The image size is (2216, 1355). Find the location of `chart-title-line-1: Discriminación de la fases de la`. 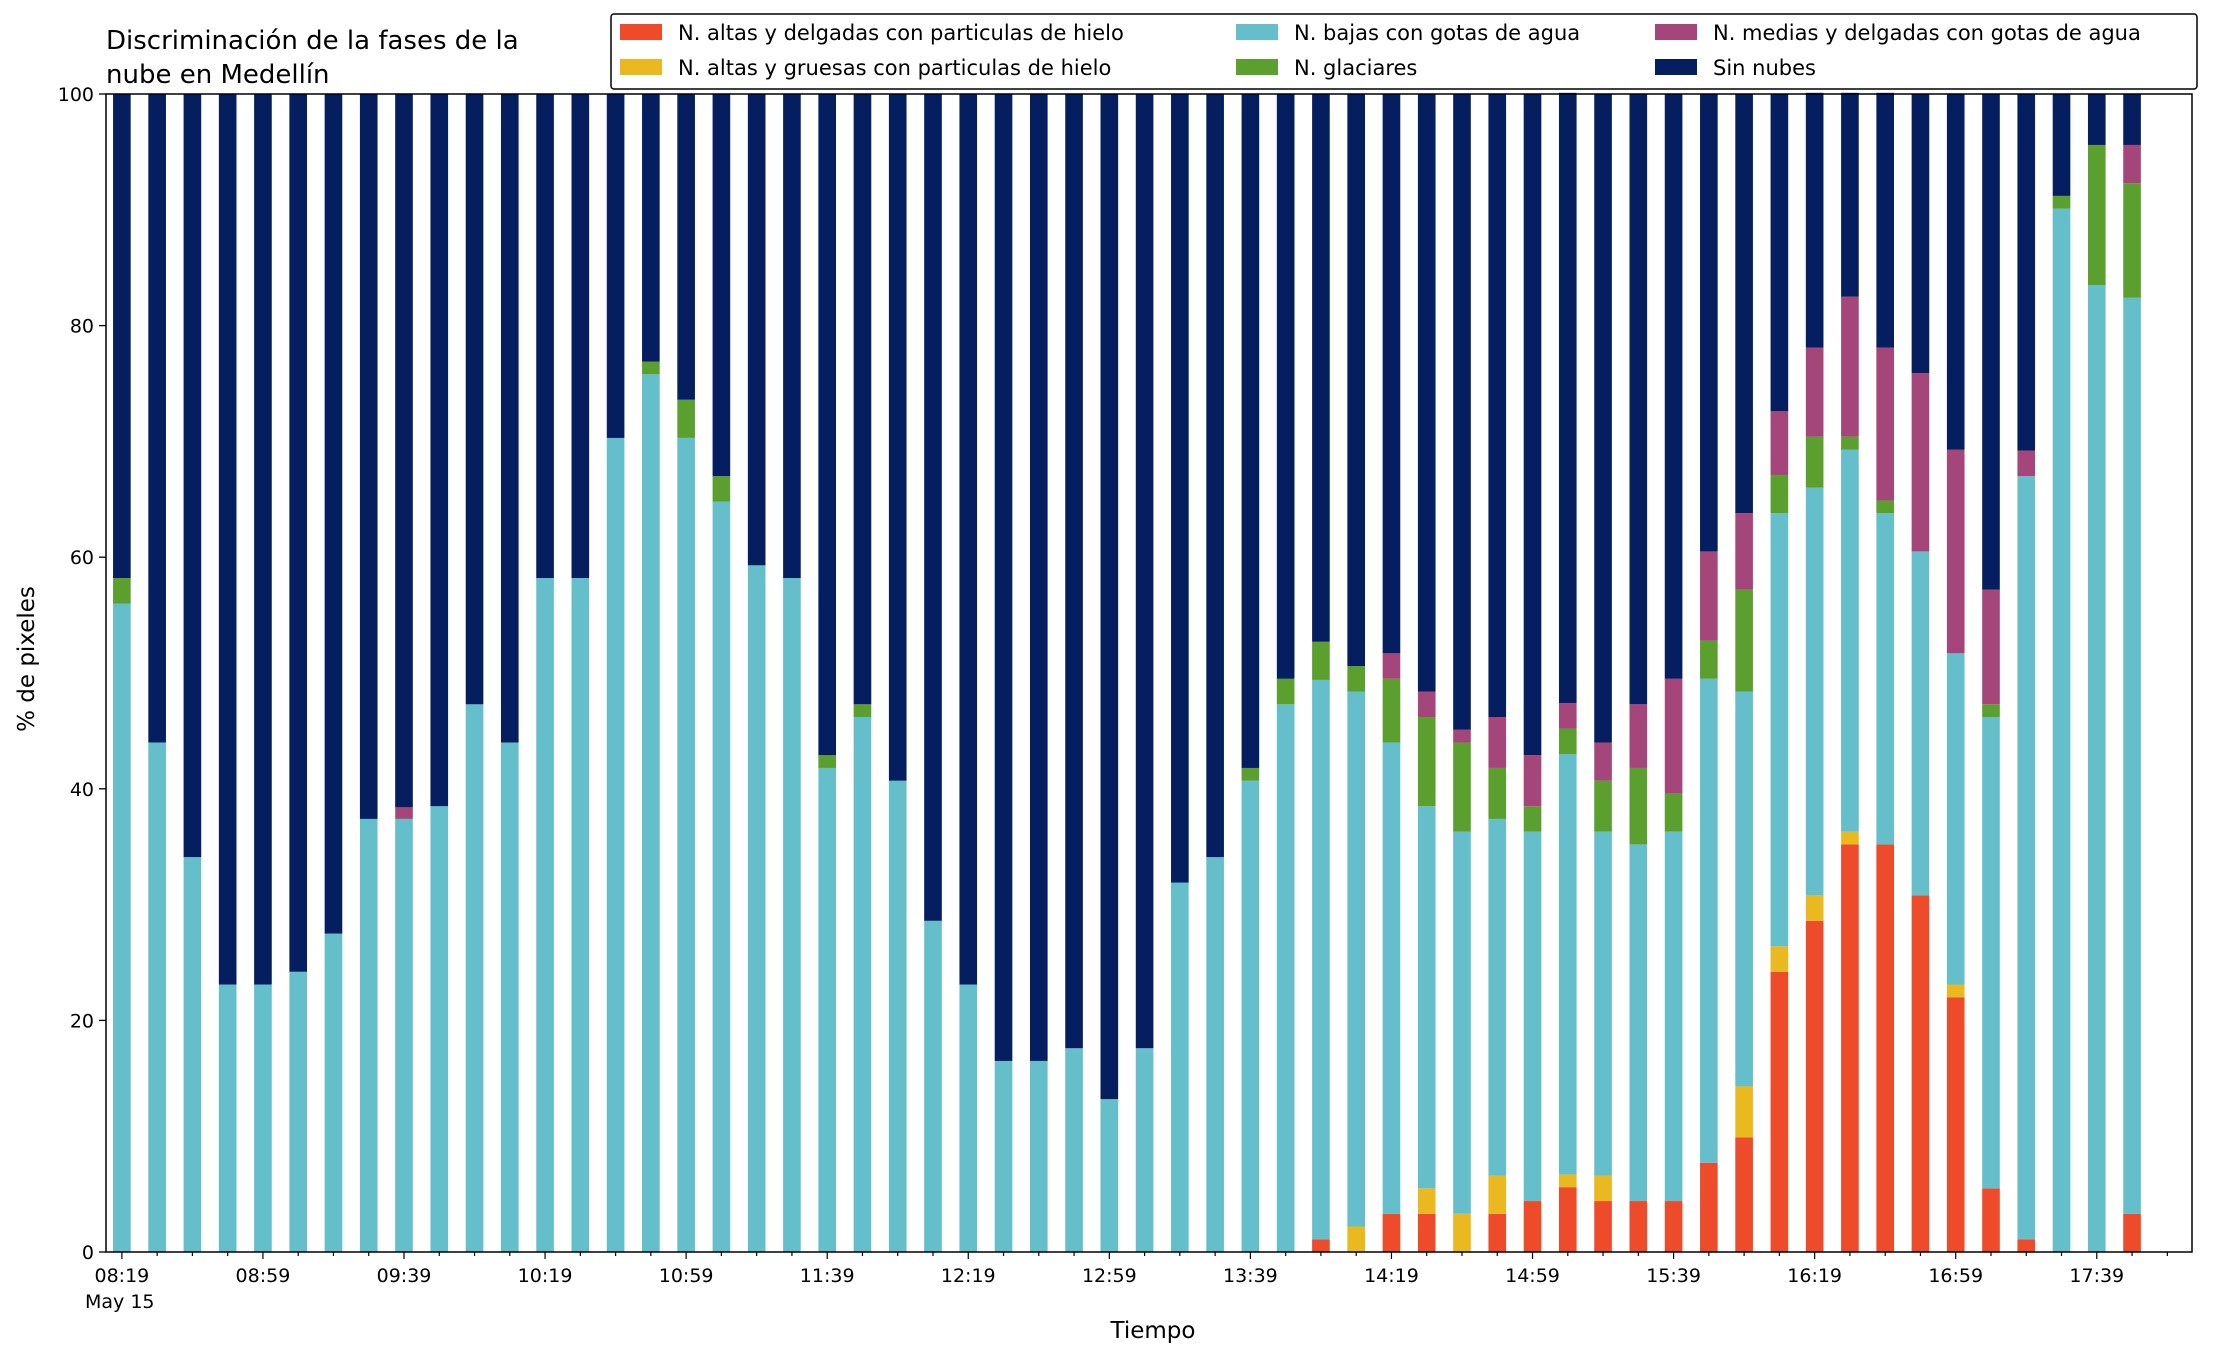

chart-title-line-1: Discriminación de la fases de la is located at coordinates (312, 41).